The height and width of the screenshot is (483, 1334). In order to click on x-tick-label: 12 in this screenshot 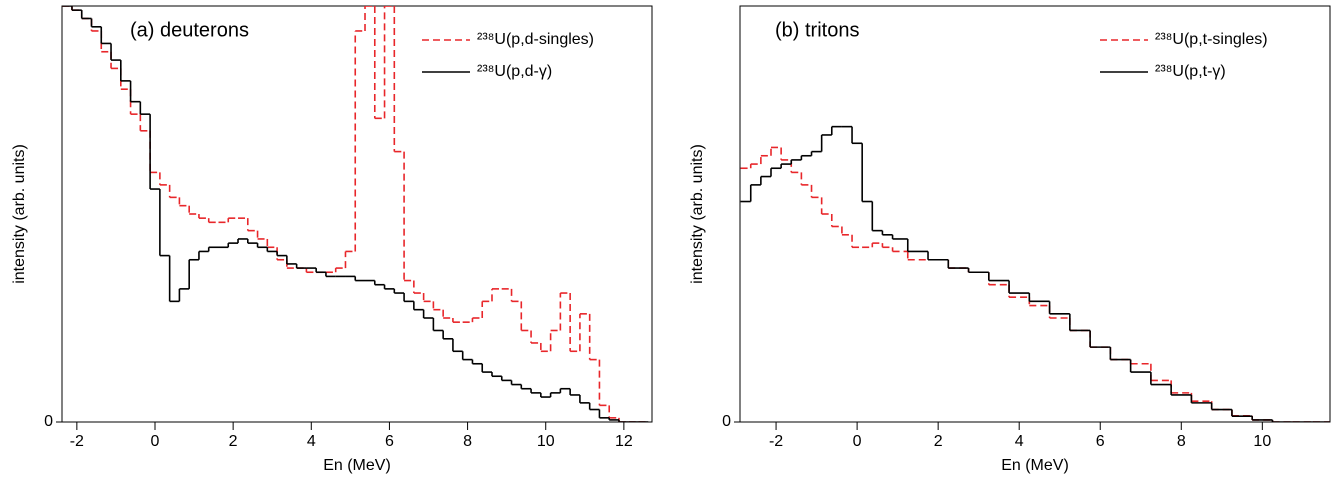, I will do `click(624, 441)`.